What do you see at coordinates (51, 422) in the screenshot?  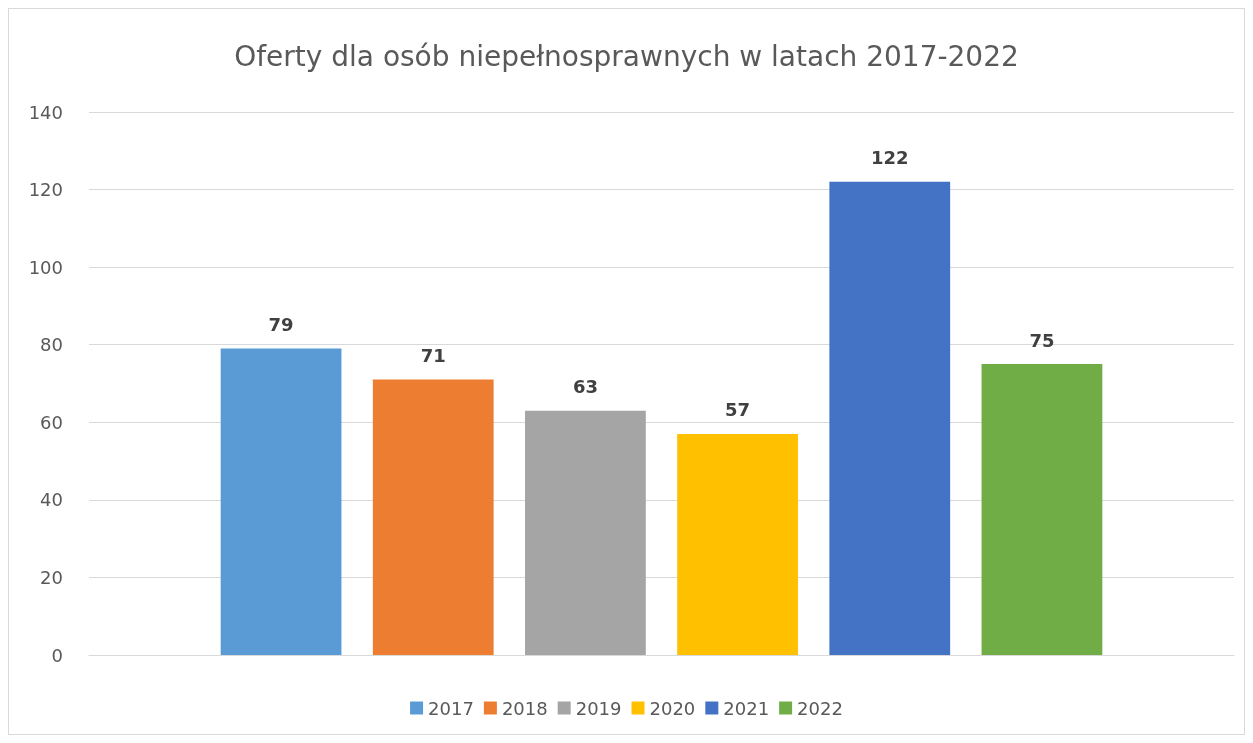 I see `y-tick-label: 60` at bounding box center [51, 422].